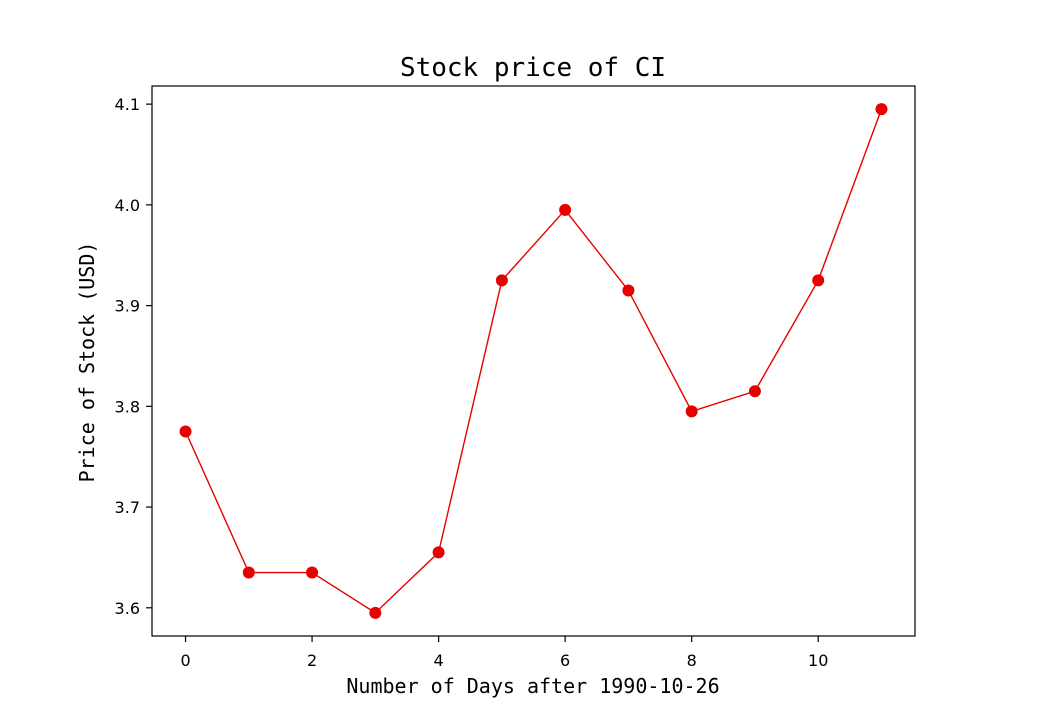  I want to click on x-tick-label: 0, so click(185, 660).